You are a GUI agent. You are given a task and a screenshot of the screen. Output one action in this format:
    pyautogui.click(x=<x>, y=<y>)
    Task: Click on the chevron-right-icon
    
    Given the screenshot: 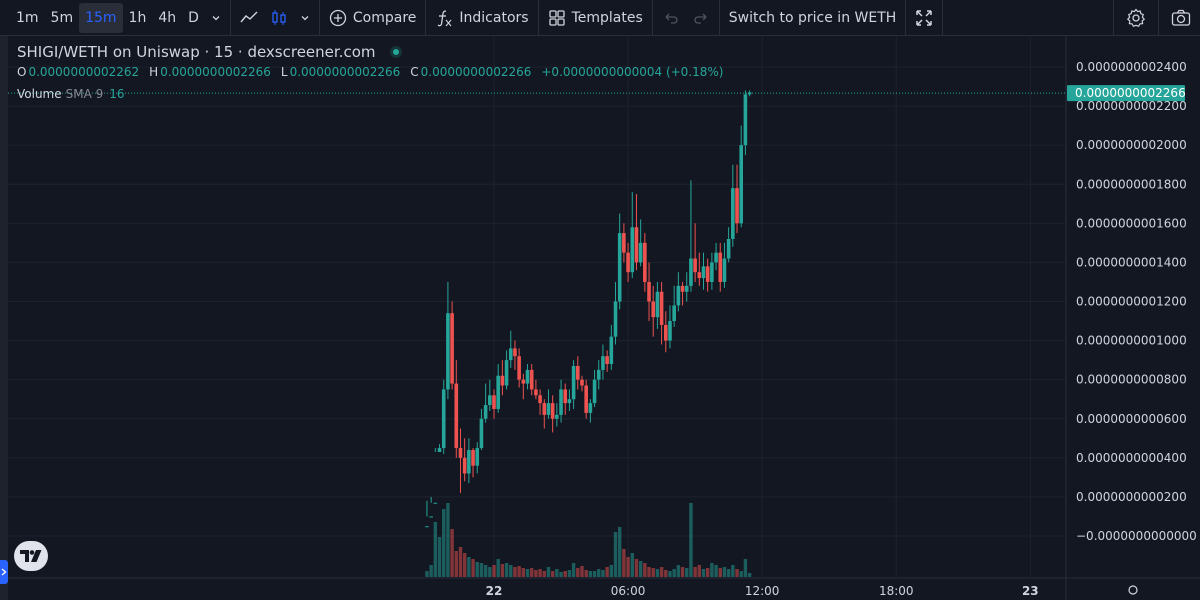 What is the action you would take?
    pyautogui.click(x=4, y=572)
    